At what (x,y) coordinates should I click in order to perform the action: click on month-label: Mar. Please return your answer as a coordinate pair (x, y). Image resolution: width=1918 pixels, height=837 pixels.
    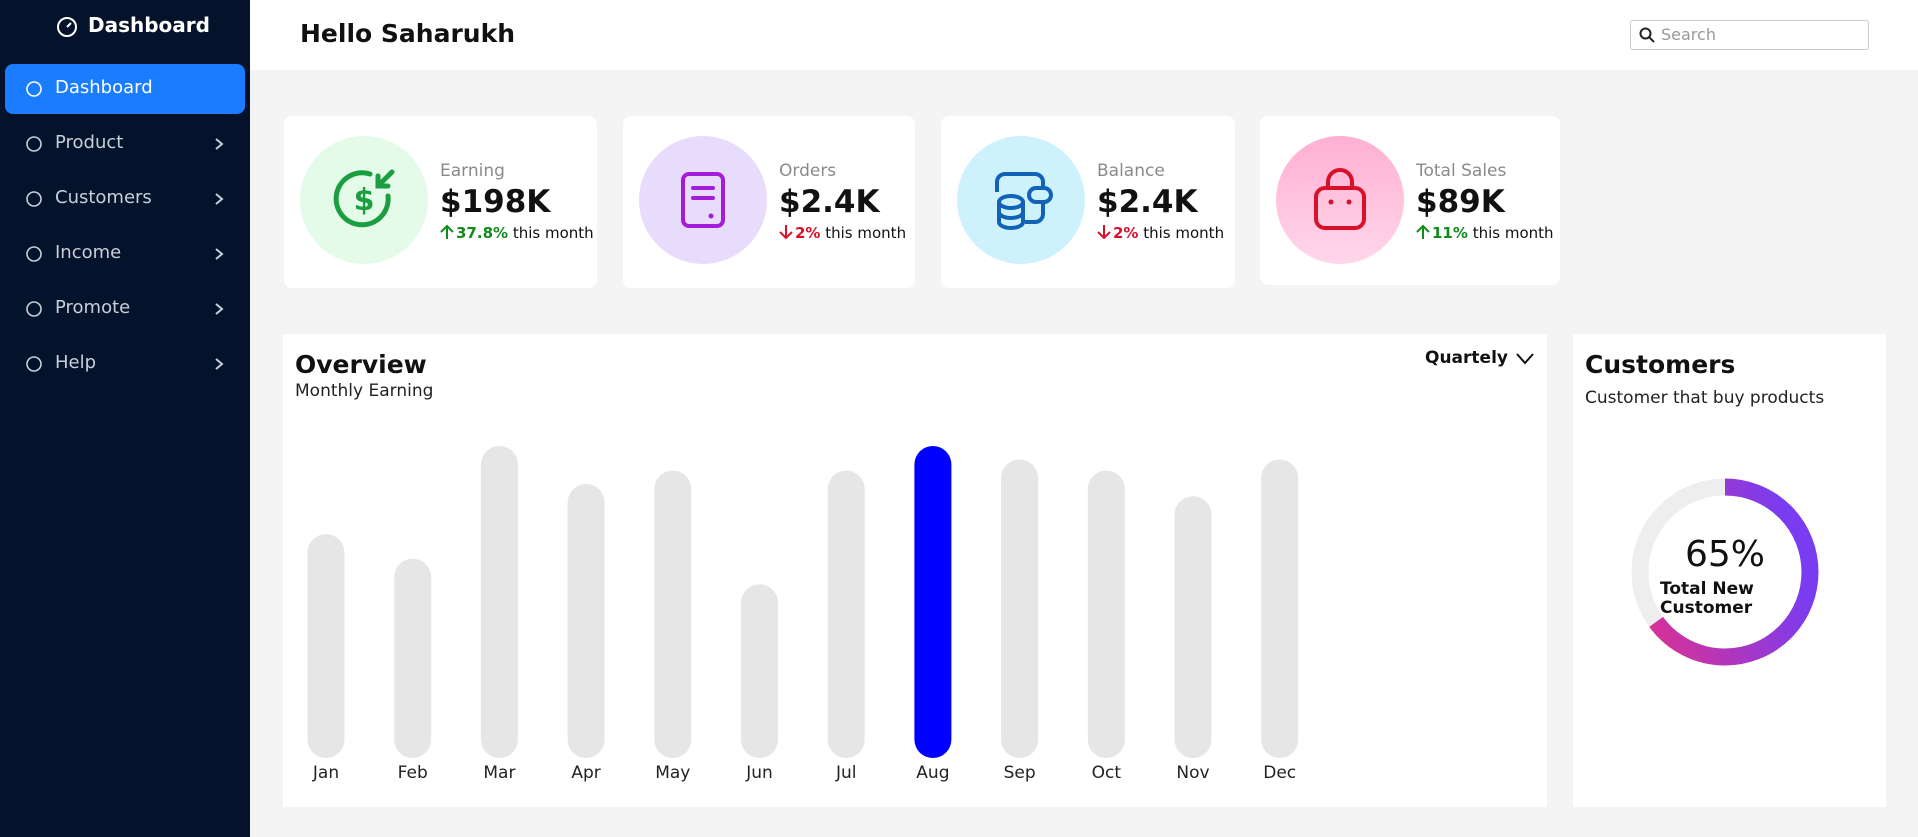
    Looking at the image, I should click on (499, 773).